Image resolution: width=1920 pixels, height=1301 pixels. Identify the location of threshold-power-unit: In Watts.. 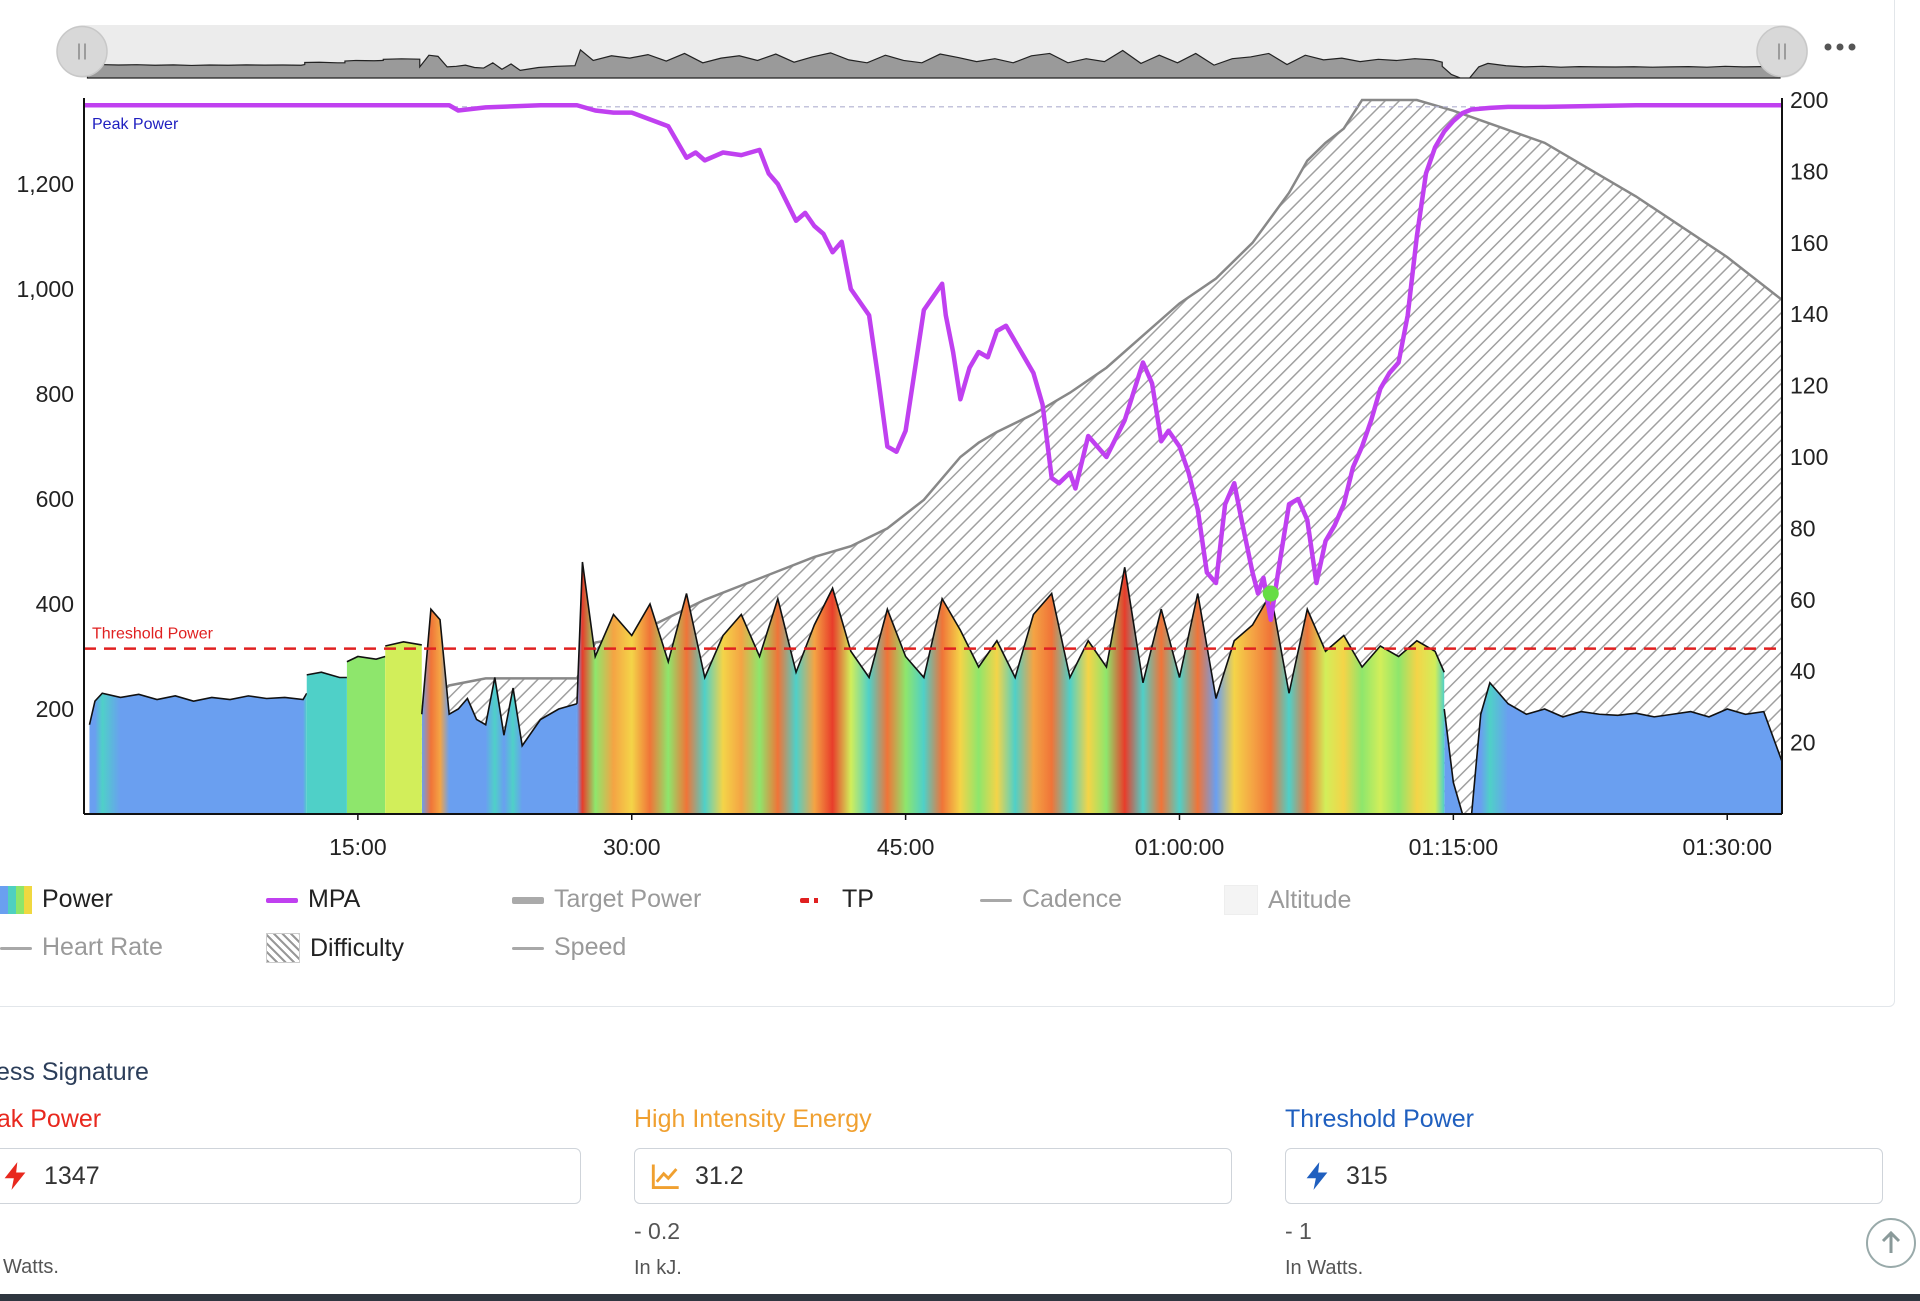
(1324, 1268).